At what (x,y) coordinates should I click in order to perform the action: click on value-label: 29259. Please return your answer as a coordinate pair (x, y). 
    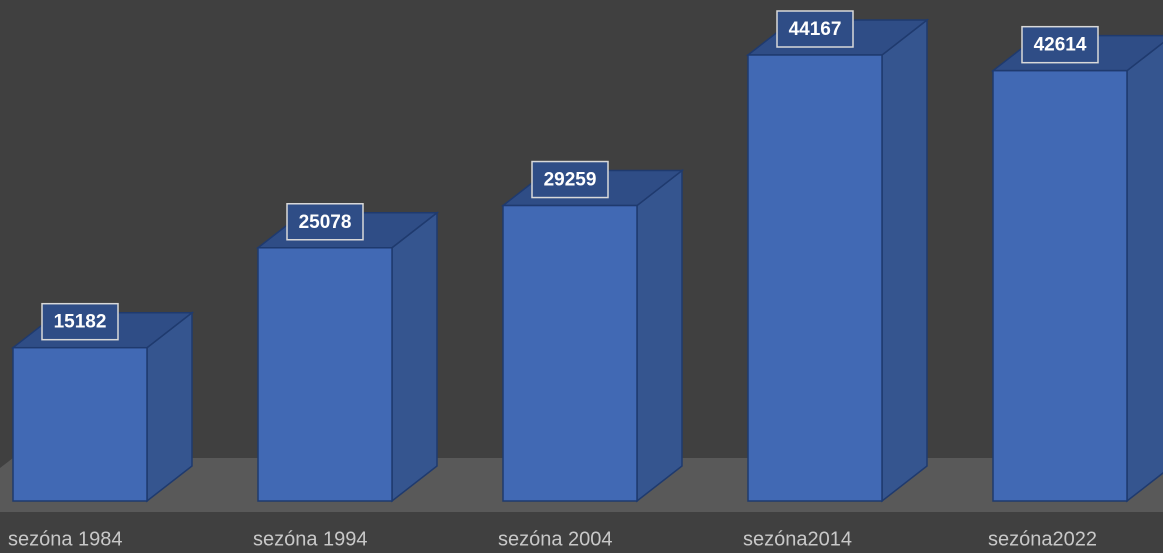
    Looking at the image, I should click on (570, 180).